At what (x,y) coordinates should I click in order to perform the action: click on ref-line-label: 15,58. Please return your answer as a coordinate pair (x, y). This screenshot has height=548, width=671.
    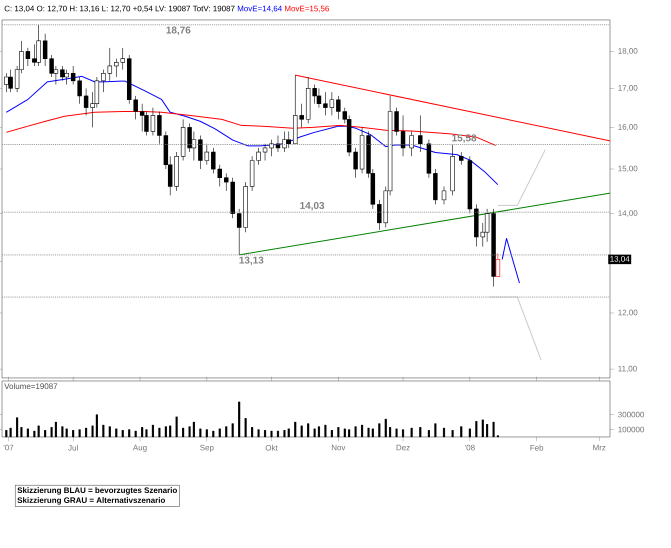
    Looking at the image, I should click on (464, 138).